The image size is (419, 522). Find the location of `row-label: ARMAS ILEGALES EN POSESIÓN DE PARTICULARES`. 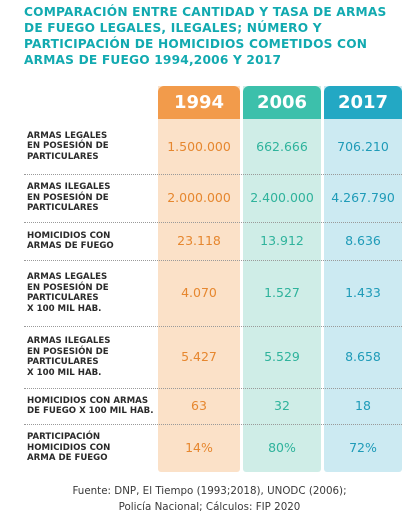

row-label: ARMAS ILEGALES EN POSESIÓN DE PARTICULARES is located at coordinates (91, 198).